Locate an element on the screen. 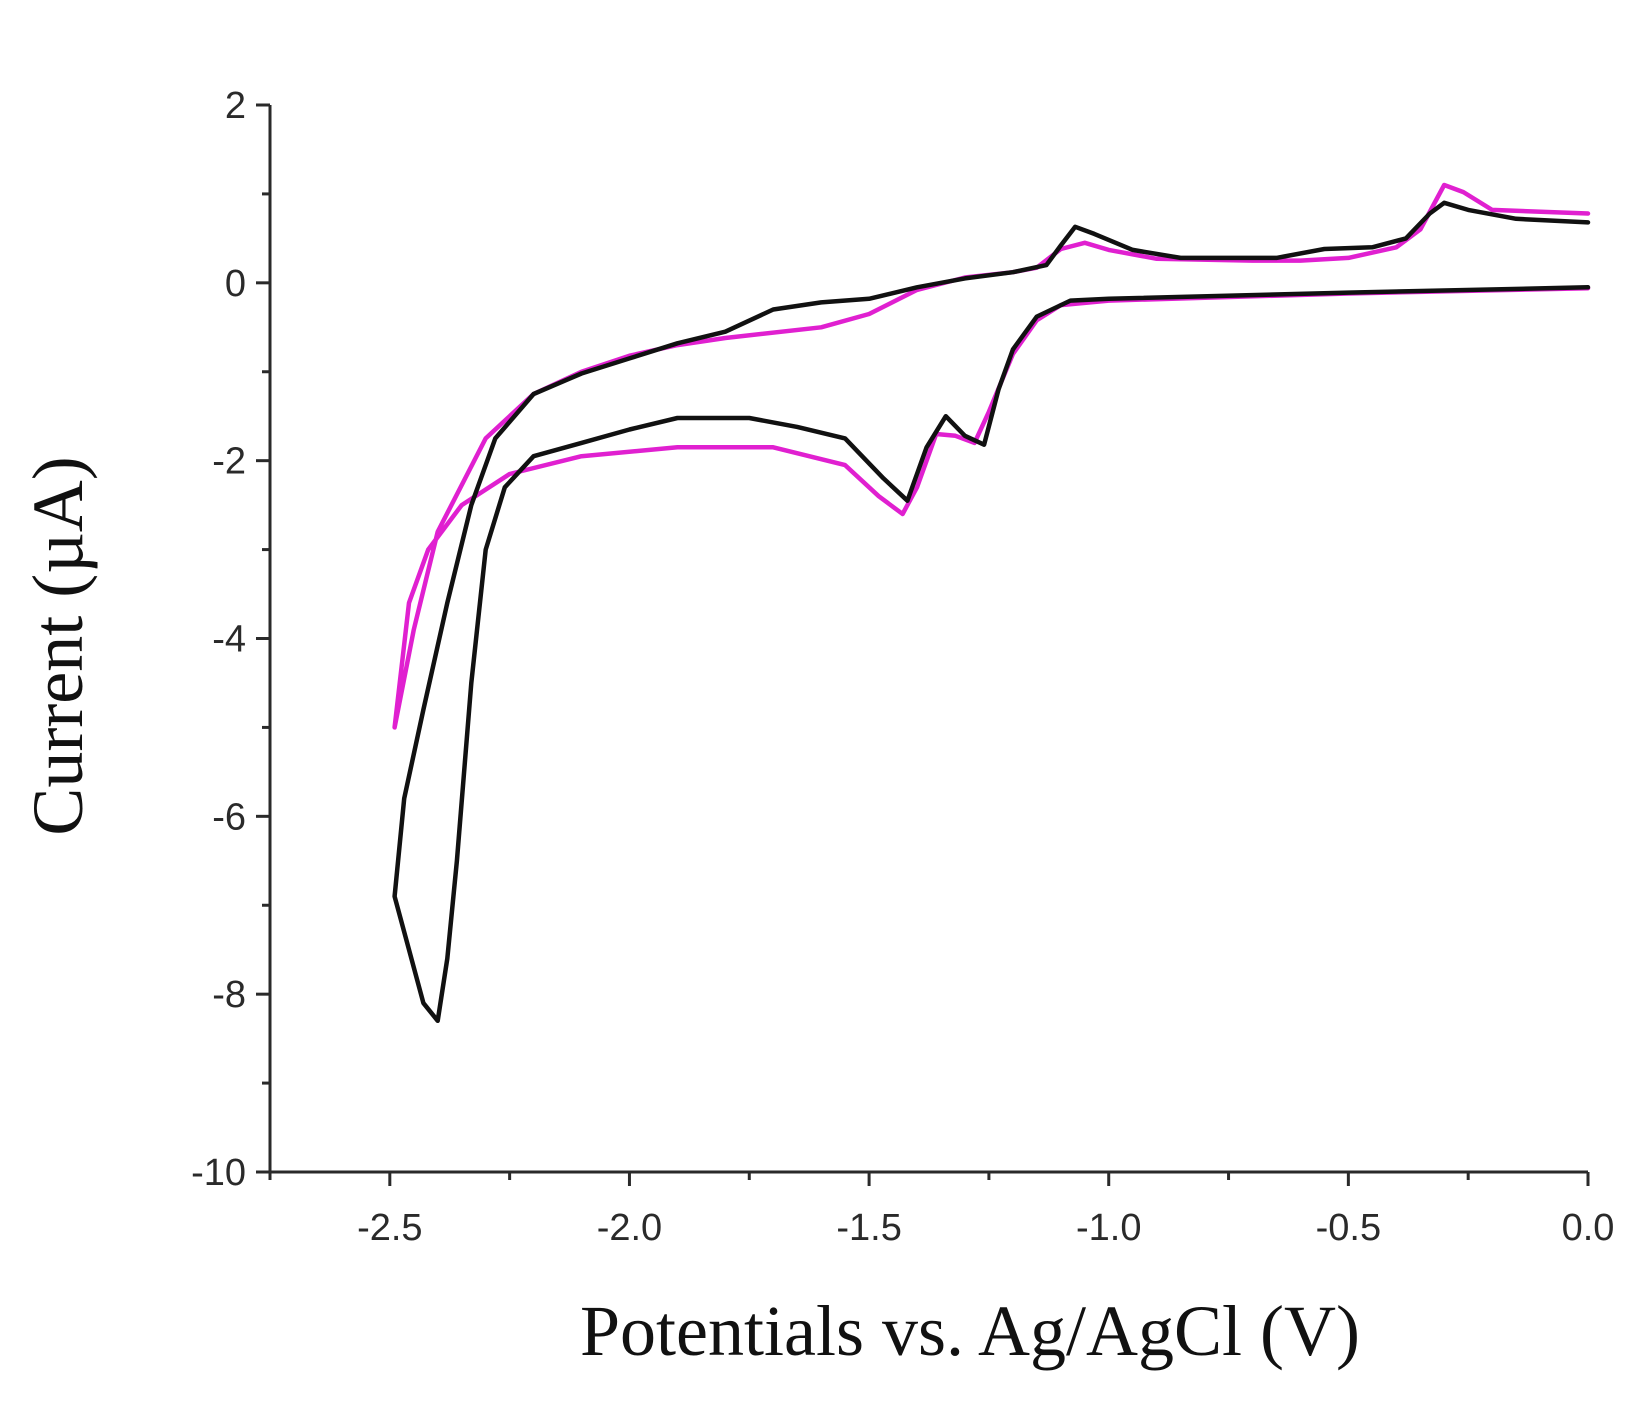 This screenshot has height=1408, width=1637. y-tick-label: -8 is located at coordinates (229, 995).